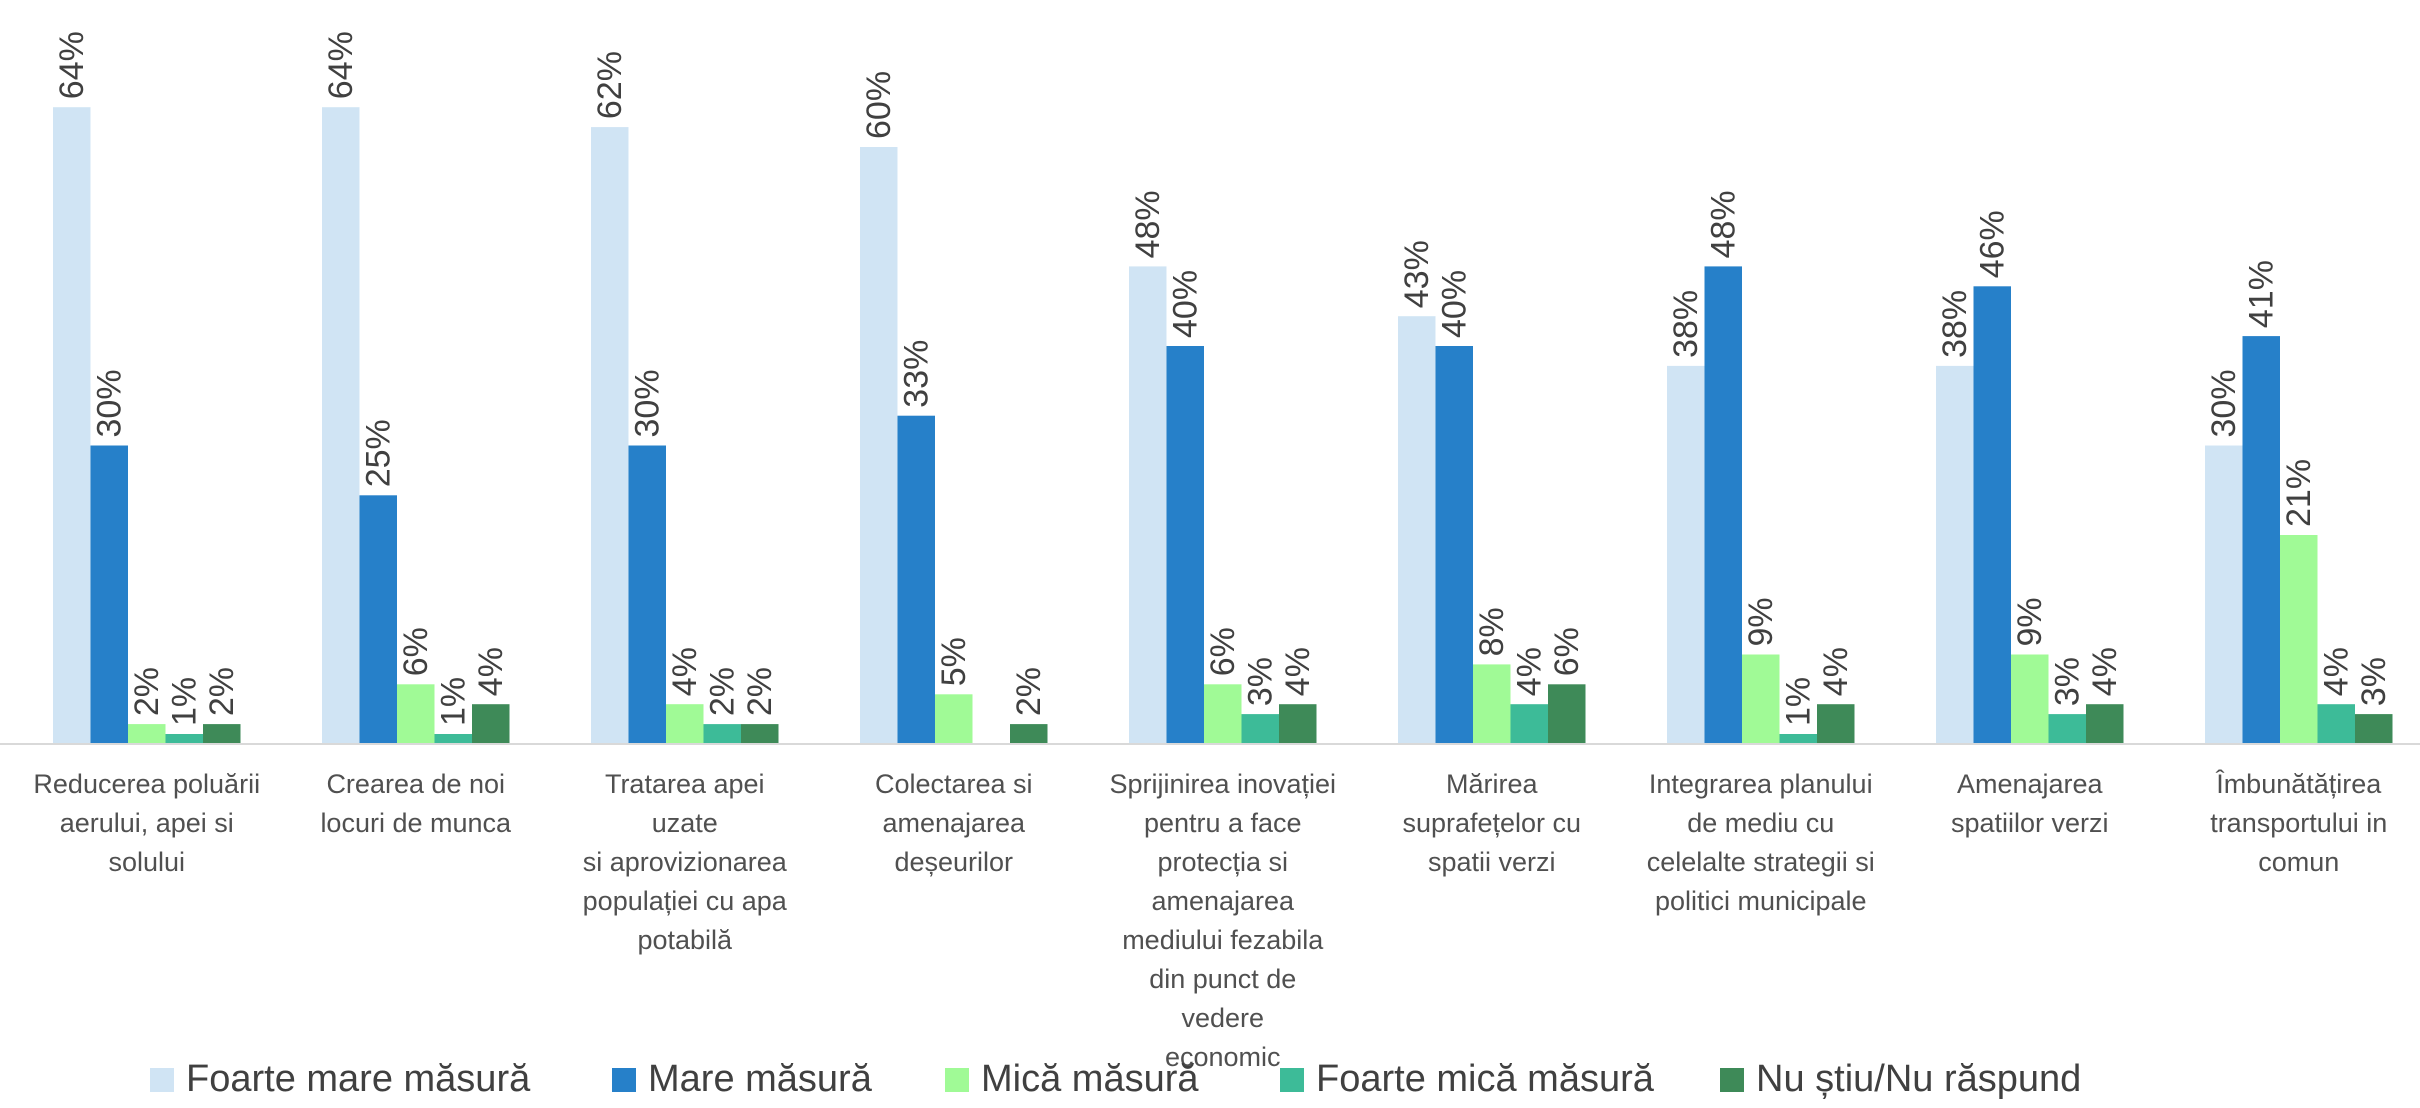  Describe the element at coordinates (416, 784) in the screenshot. I see `category-label-line: Crearea de noi` at that location.